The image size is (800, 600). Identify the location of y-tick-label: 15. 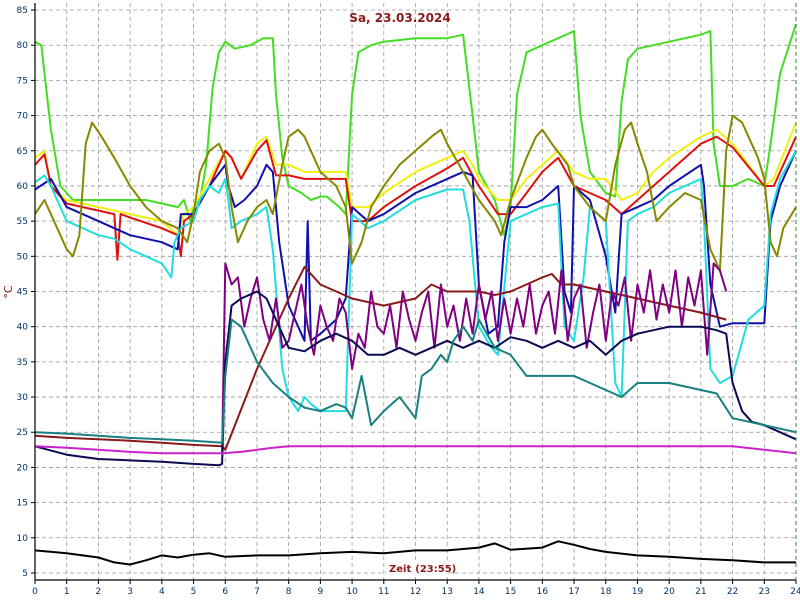
(22, 504).